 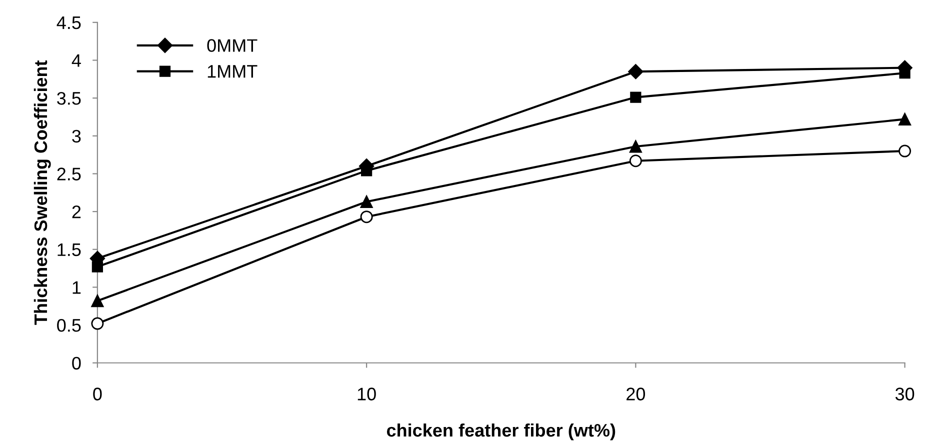 What do you see at coordinates (69, 98) in the screenshot?
I see `y-tick-label: 3.5` at bounding box center [69, 98].